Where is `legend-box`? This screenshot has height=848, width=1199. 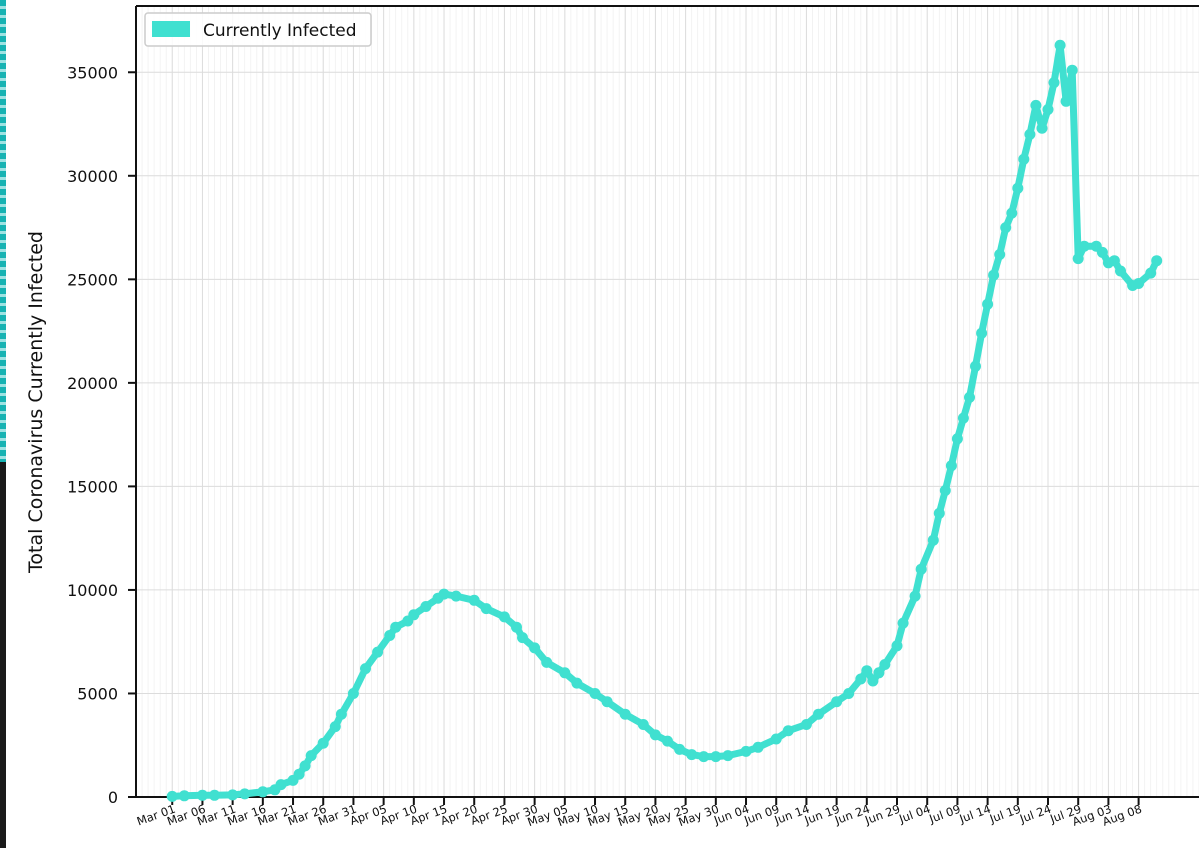
legend-box is located at coordinates (258, 29).